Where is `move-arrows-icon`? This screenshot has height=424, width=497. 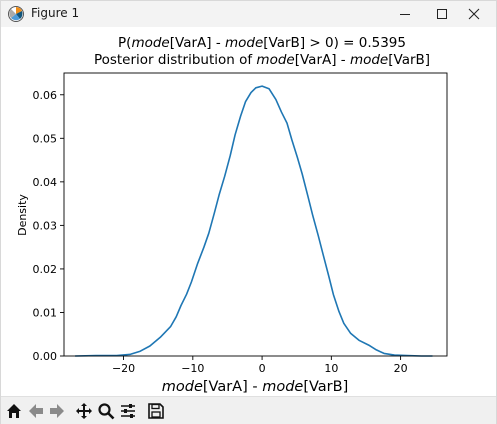 move-arrows-icon is located at coordinates (84, 411).